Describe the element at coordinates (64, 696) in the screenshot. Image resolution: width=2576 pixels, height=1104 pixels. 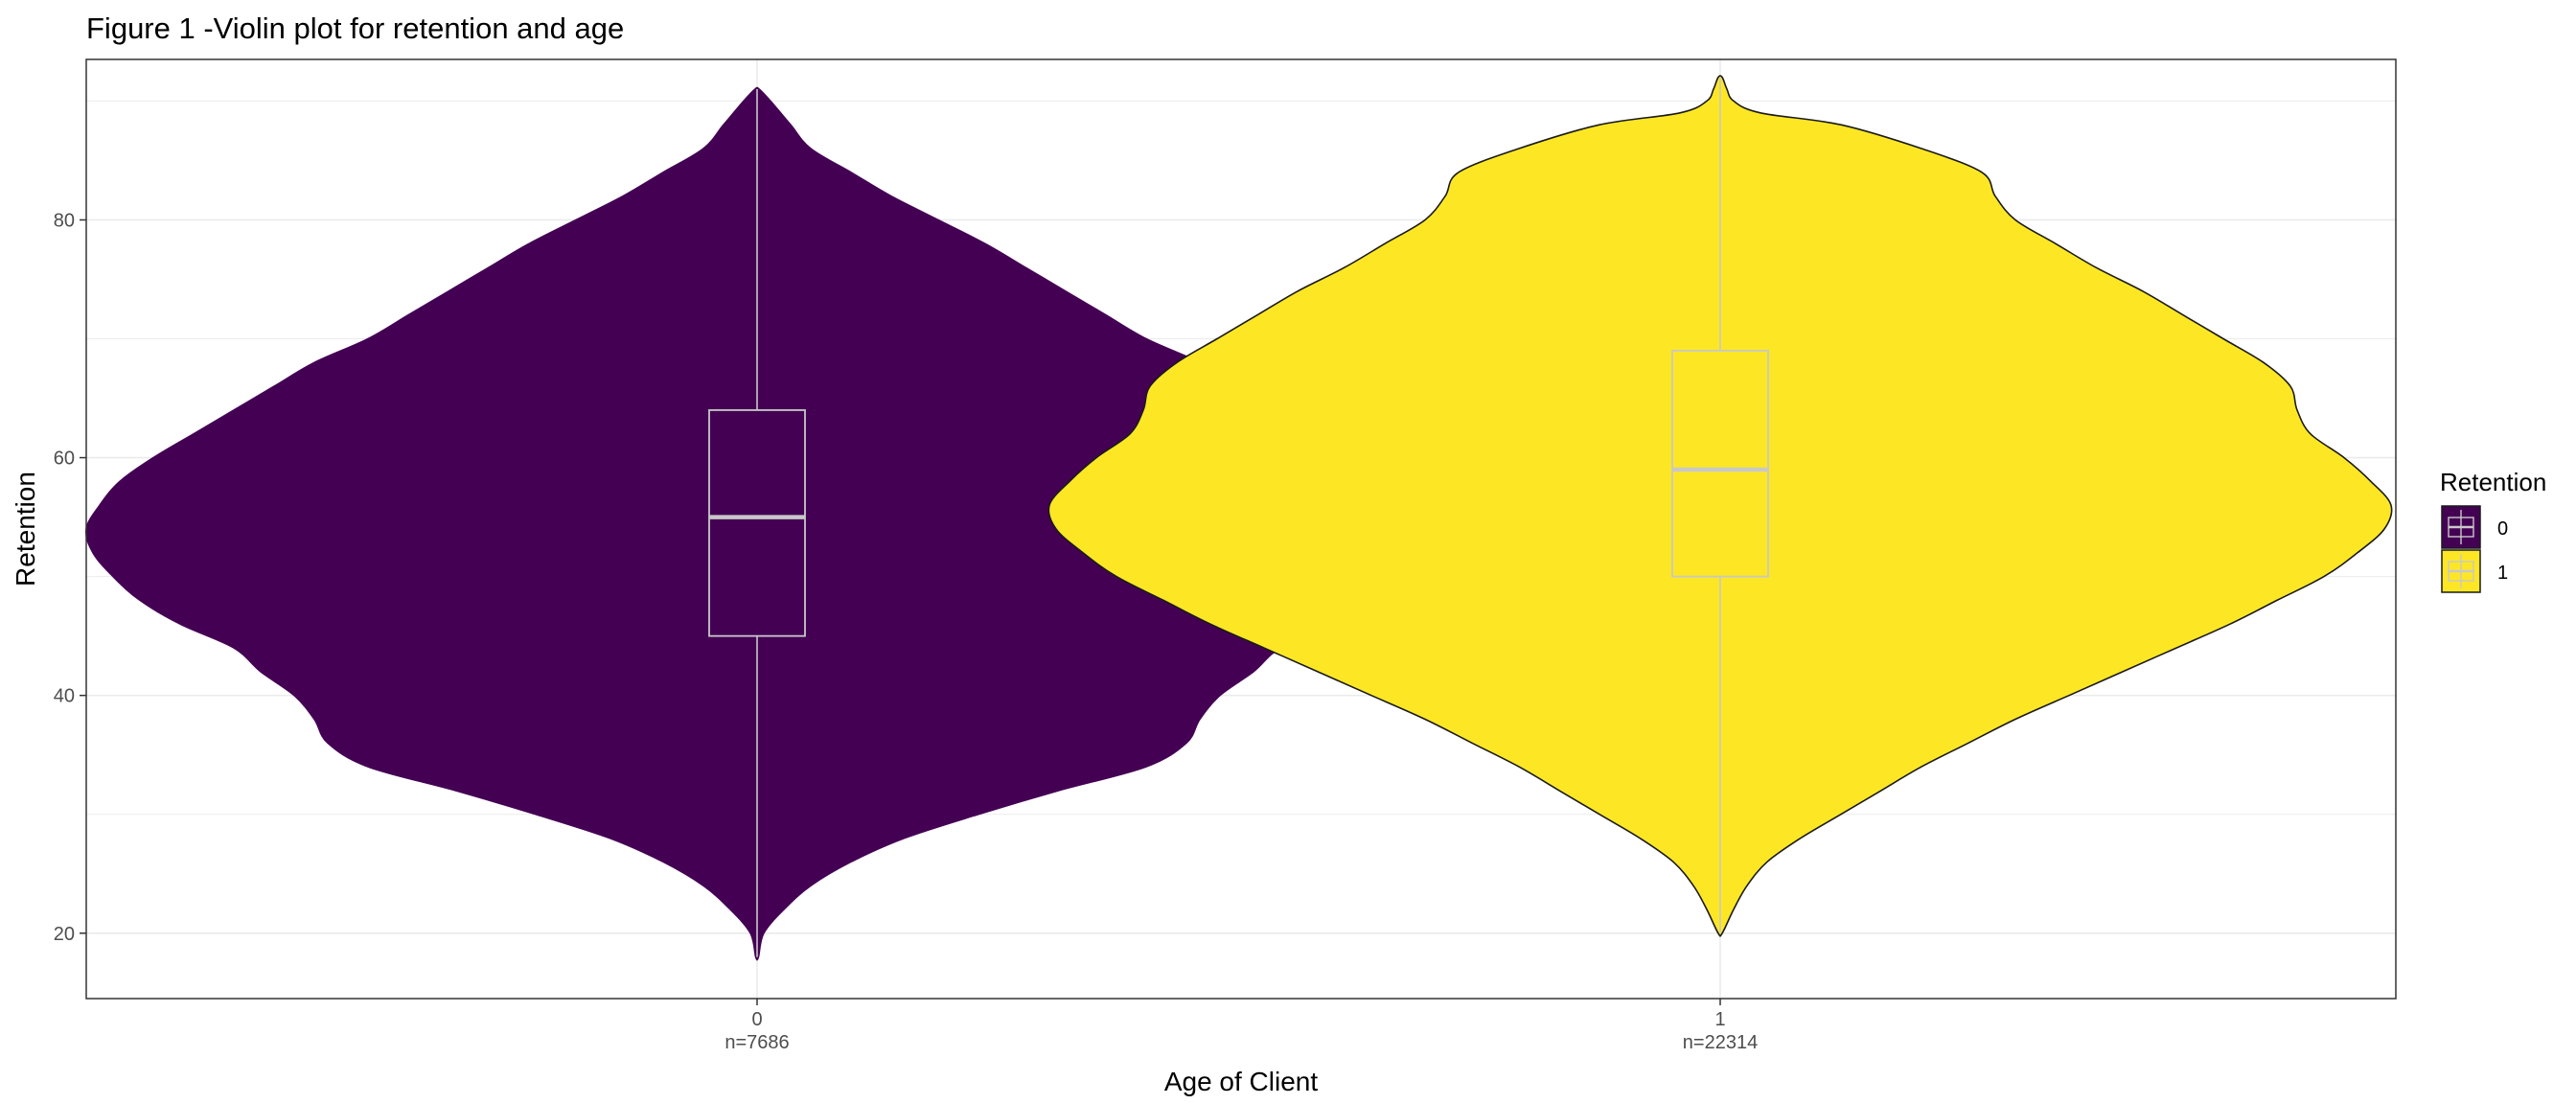
I see `y-tick-label: 40` at that location.